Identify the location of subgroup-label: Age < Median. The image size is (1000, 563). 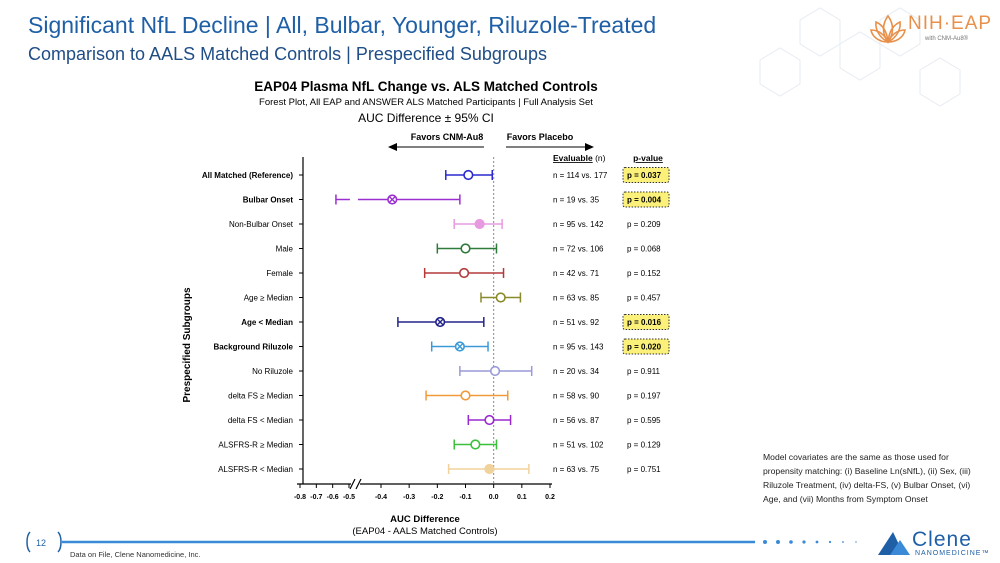
(267, 322).